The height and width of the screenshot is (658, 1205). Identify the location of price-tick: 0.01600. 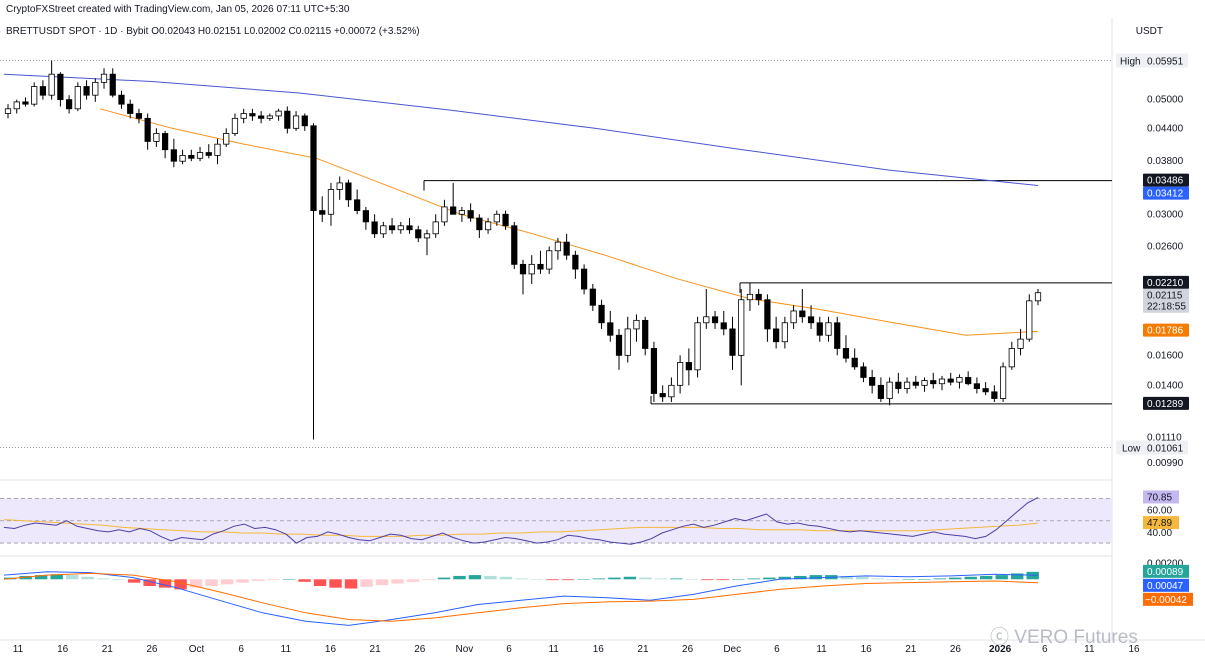
(1165, 355).